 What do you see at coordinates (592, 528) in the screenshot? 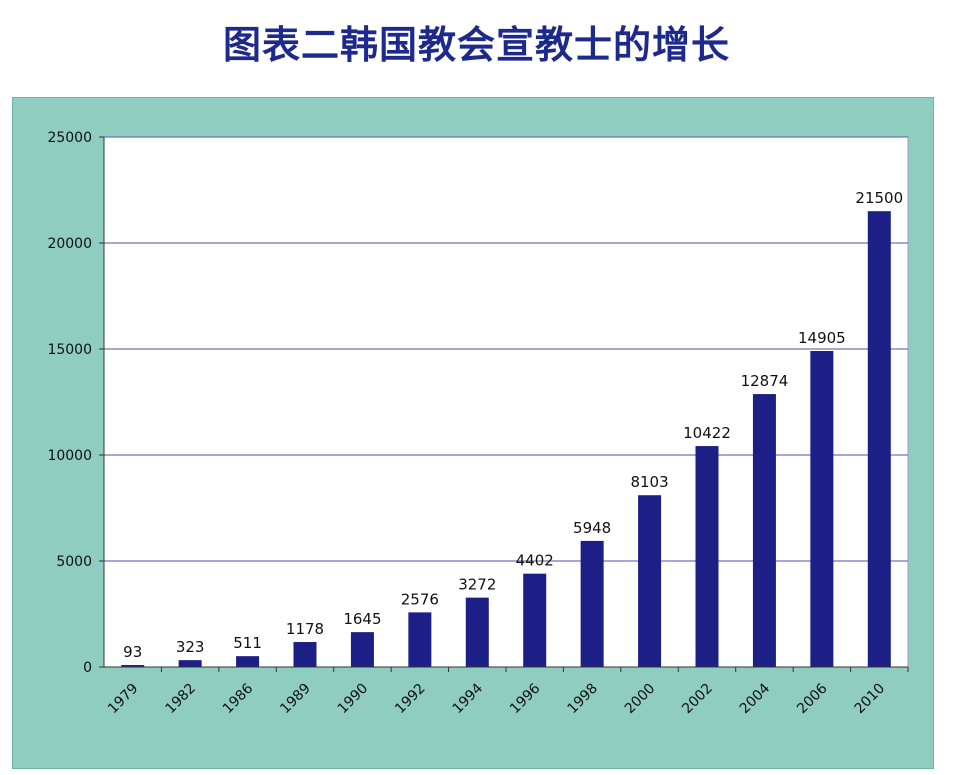
I see `data-label: 5948` at bounding box center [592, 528].